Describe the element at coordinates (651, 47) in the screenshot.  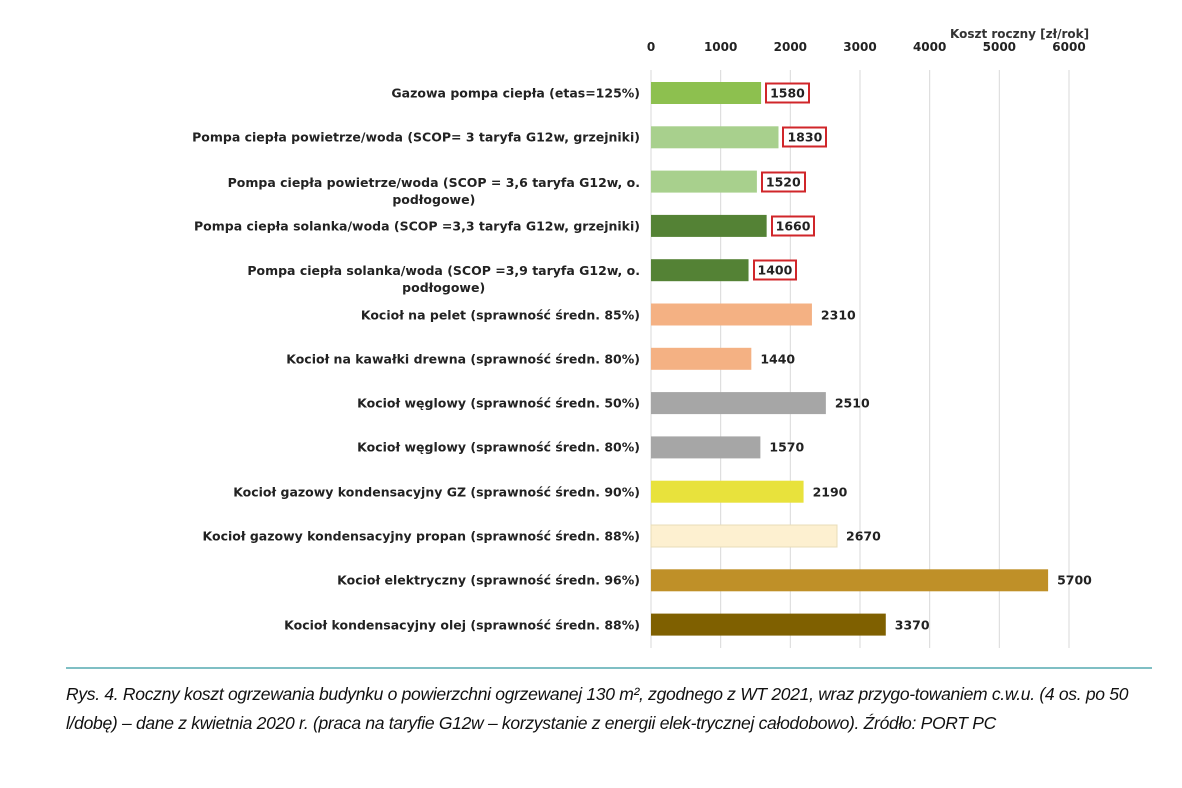
I see `x-tick-label: 0` at that location.